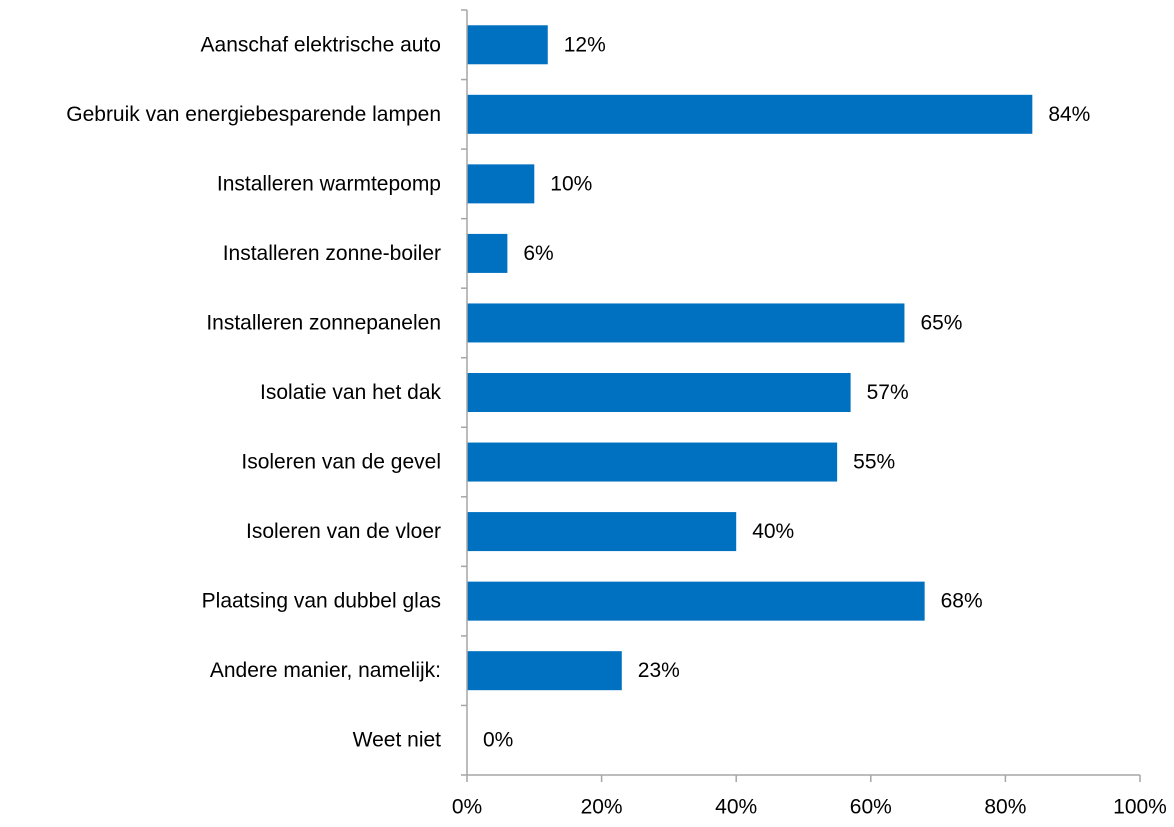  Describe the element at coordinates (467, 807) in the screenshot. I see `x-tick-label: 0%` at that location.